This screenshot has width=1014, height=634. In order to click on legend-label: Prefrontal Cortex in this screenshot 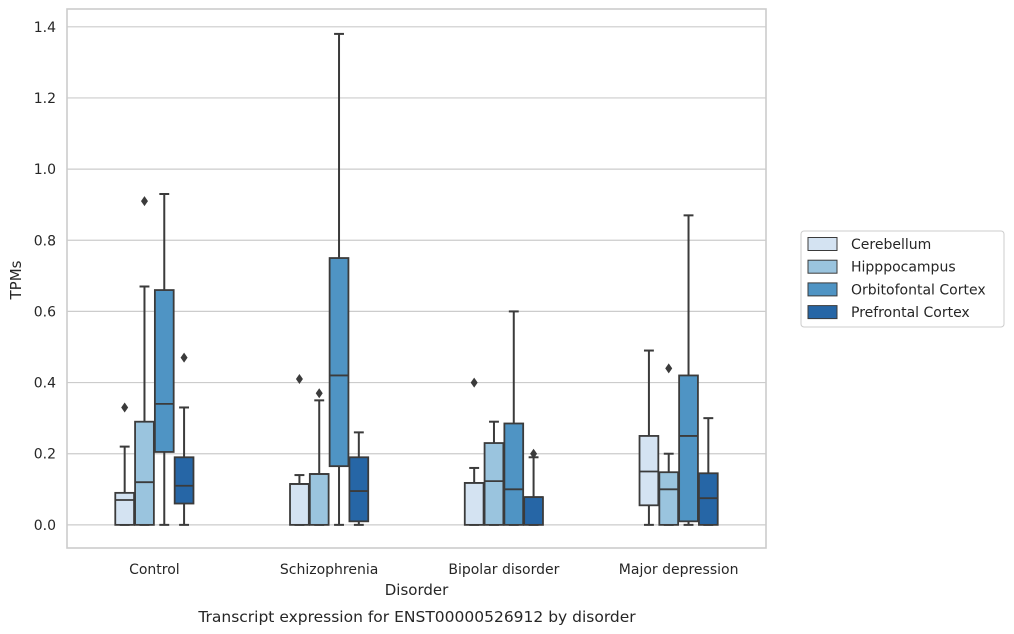, I will do `click(910, 313)`.